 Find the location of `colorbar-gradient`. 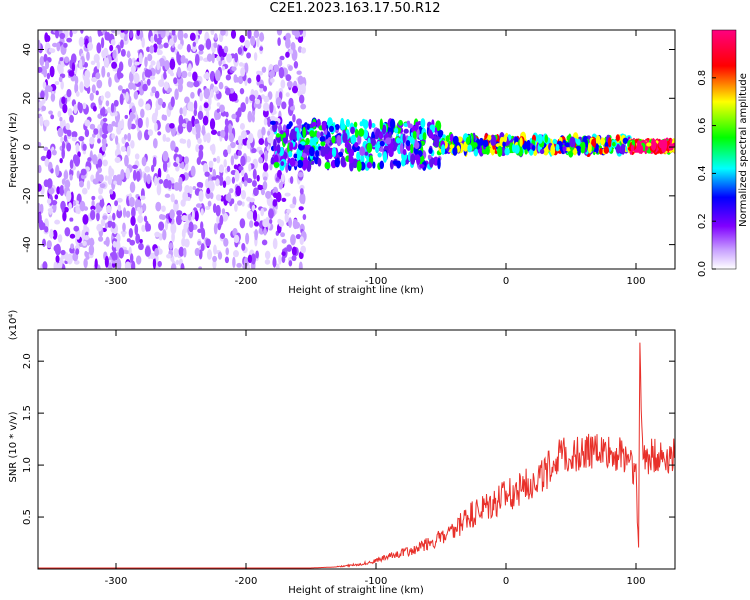

colorbar-gradient is located at coordinates (724, 149).